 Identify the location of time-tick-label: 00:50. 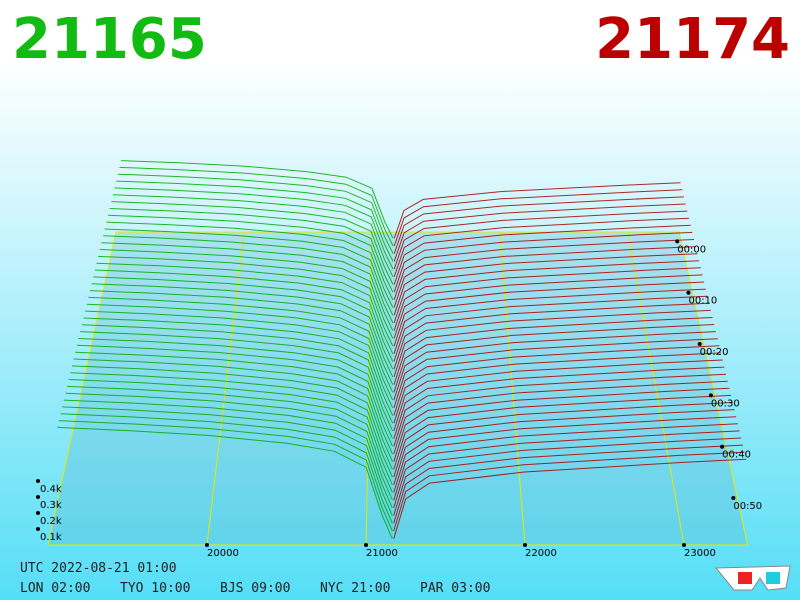
(747, 506).